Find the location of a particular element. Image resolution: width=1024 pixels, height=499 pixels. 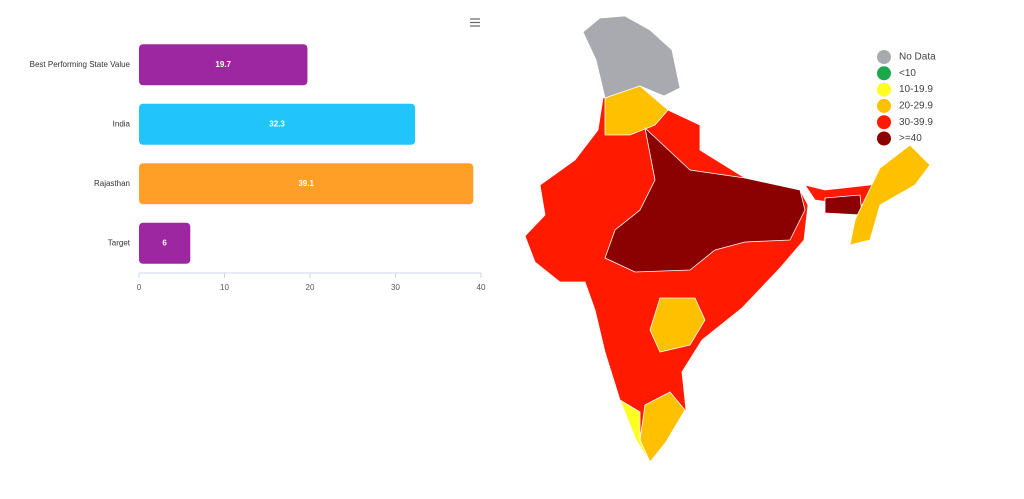

data-label: 39.1 is located at coordinates (306, 183).